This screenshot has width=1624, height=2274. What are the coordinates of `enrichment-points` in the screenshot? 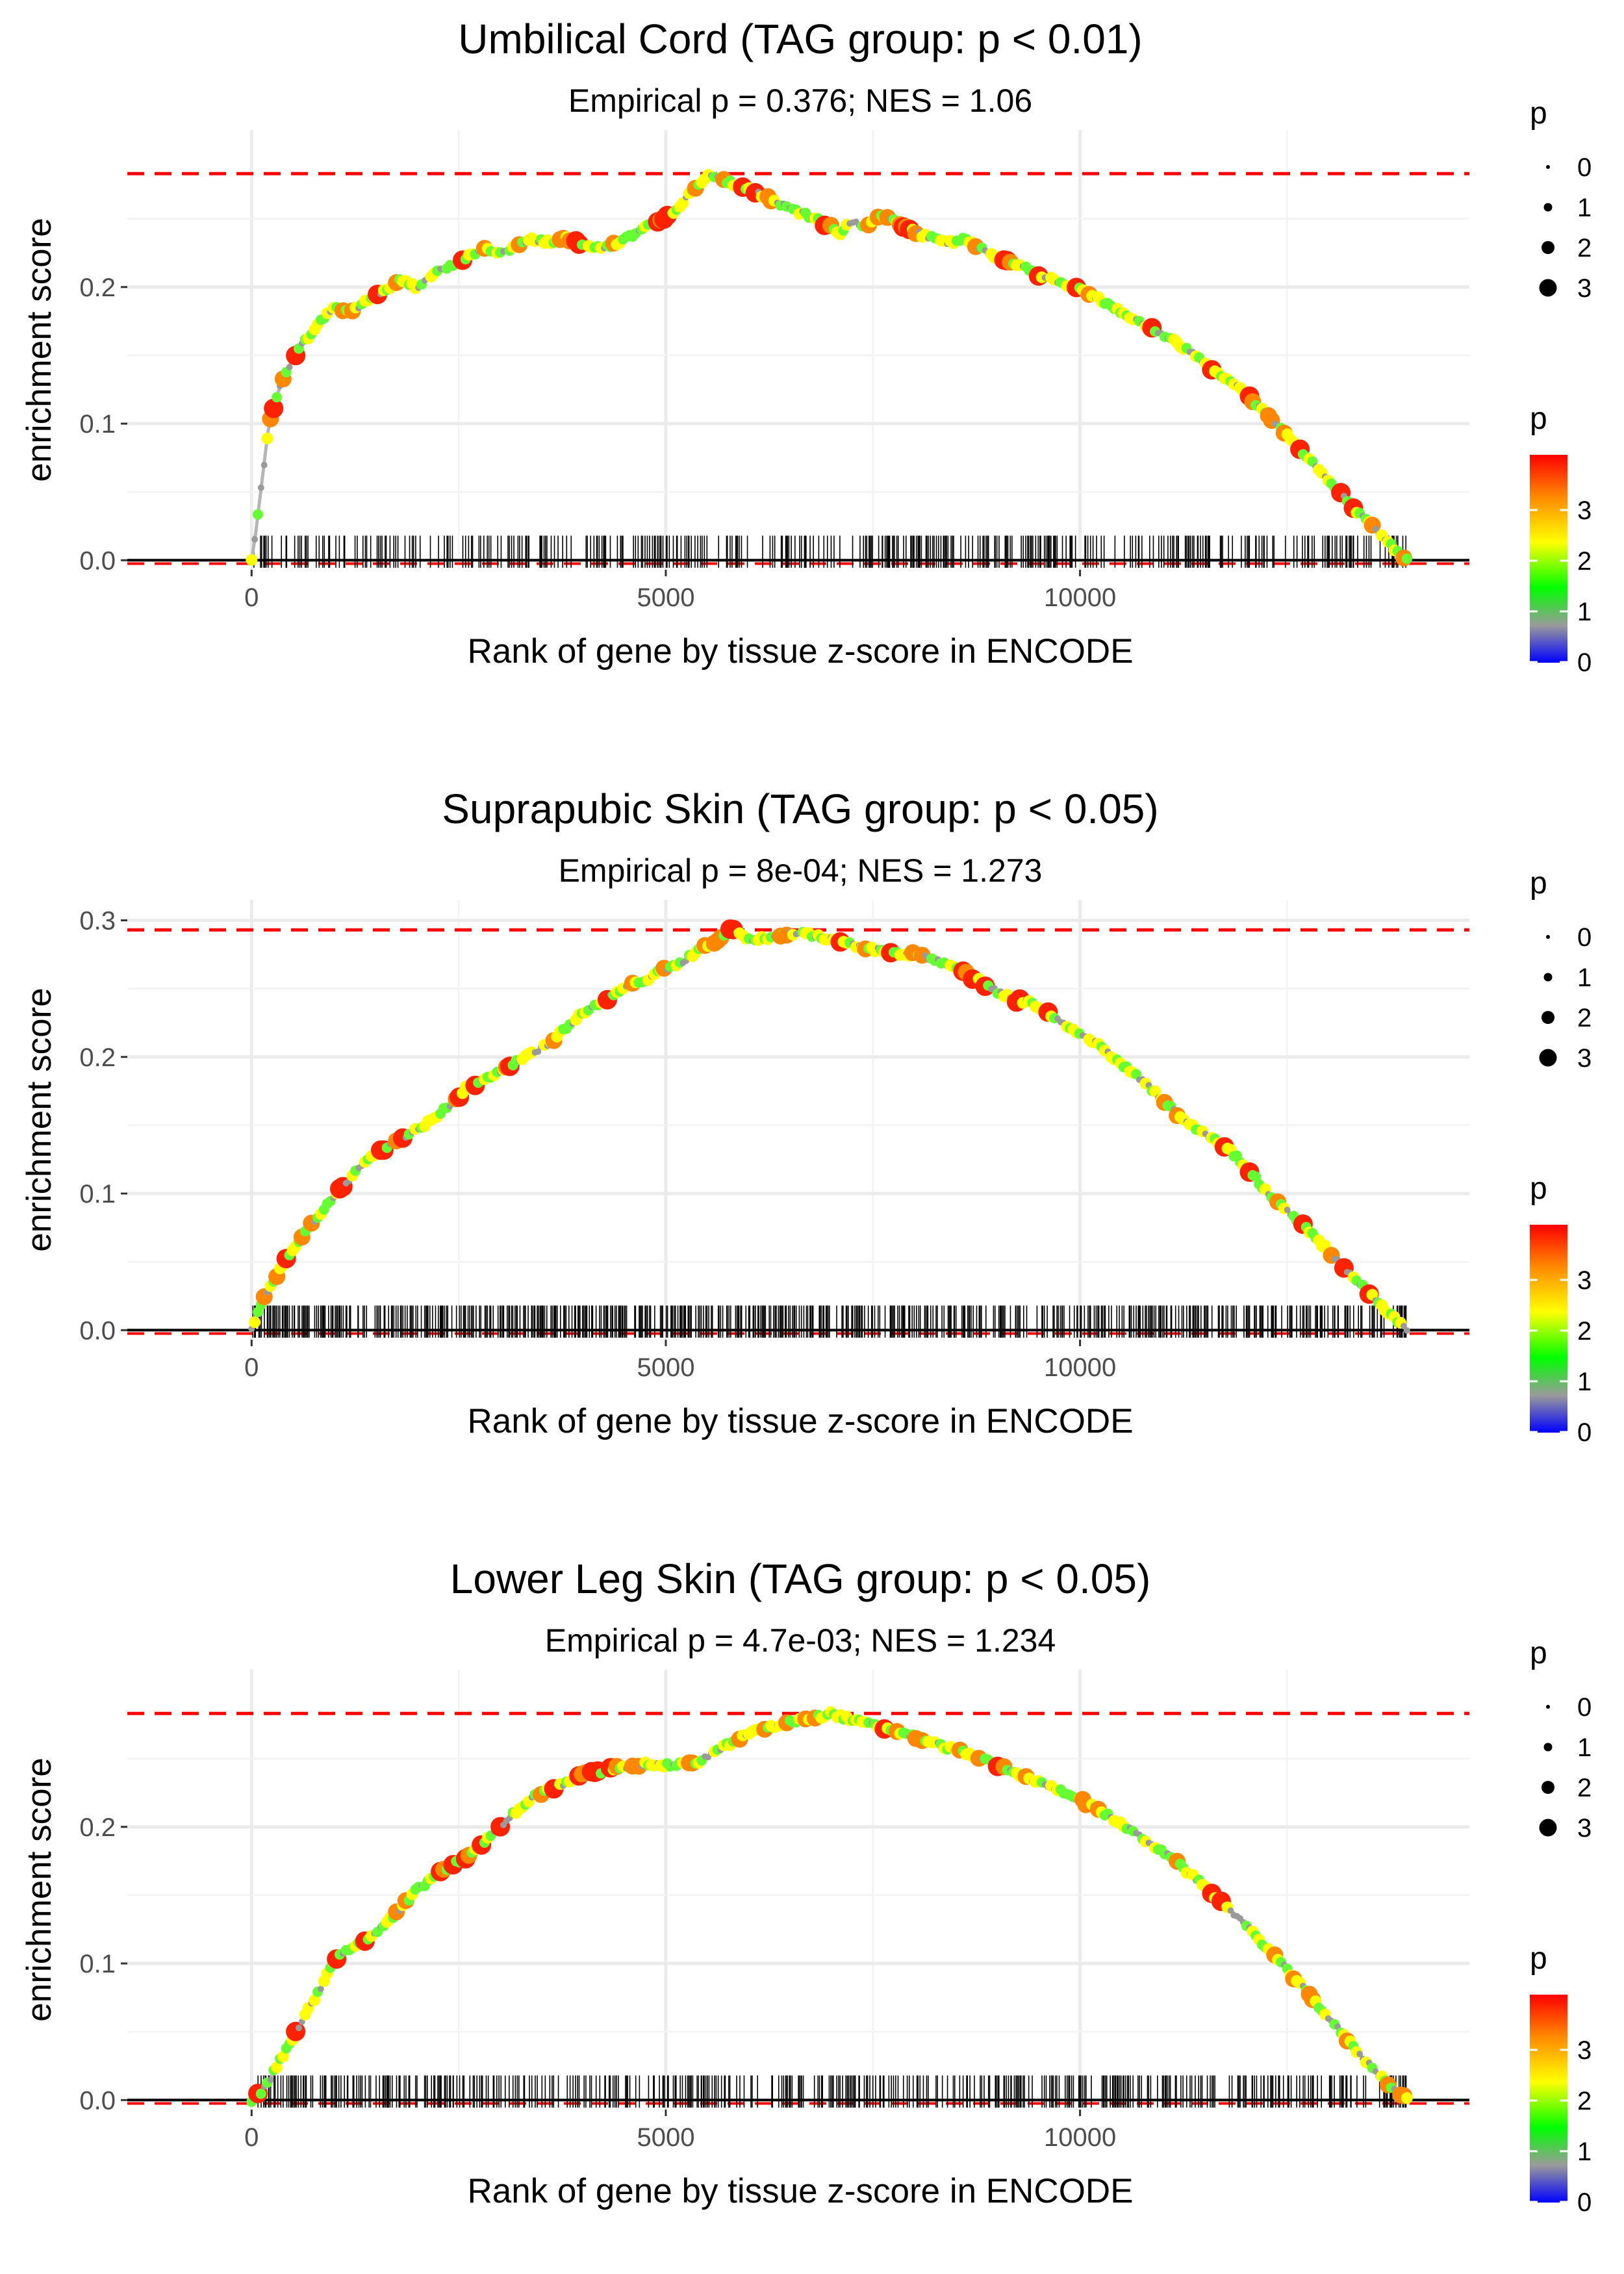 It's located at (829, 1906).